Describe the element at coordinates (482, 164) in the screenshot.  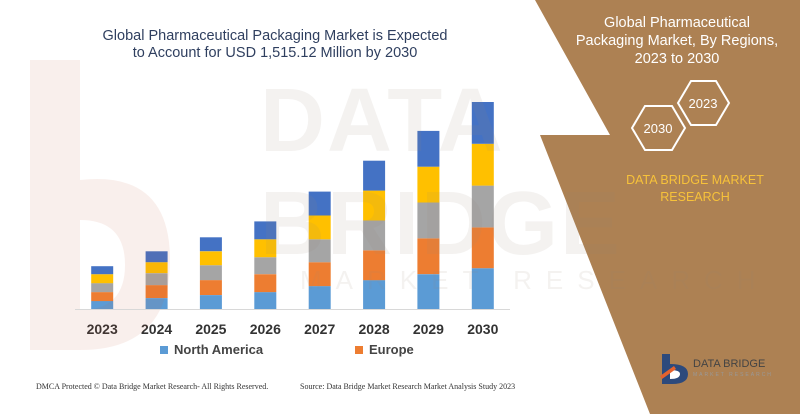
I see `bar-segment-2030-s3` at that location.